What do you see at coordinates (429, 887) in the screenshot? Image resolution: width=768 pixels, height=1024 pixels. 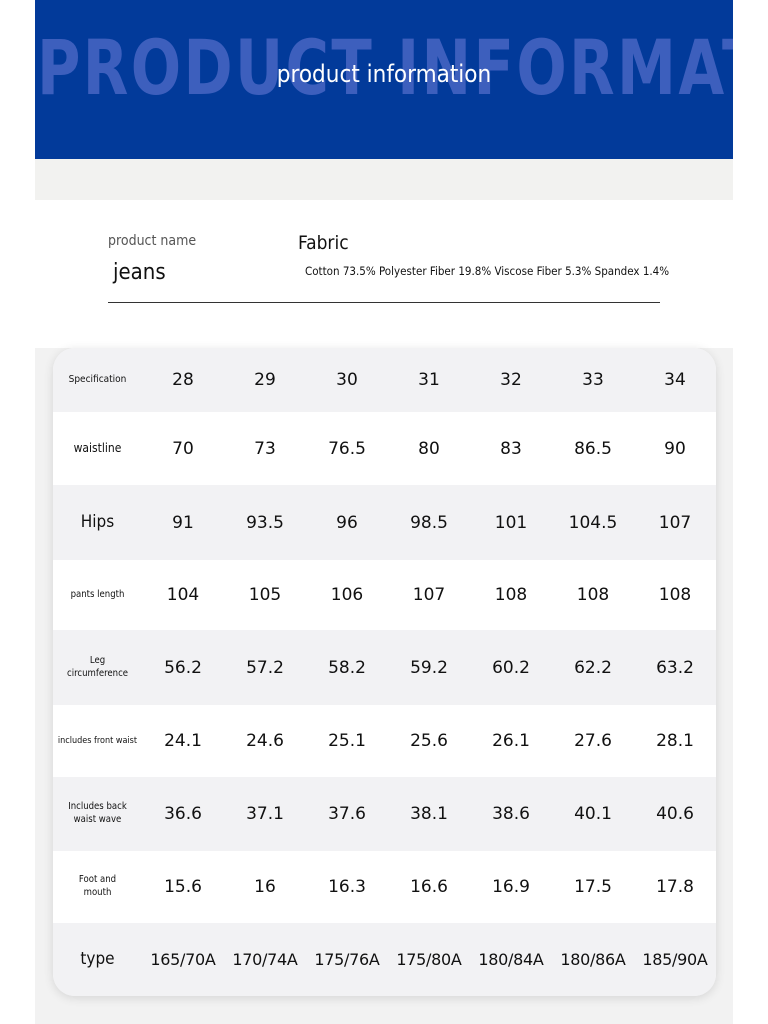 I see `table-cell: 16.6` at bounding box center [429, 887].